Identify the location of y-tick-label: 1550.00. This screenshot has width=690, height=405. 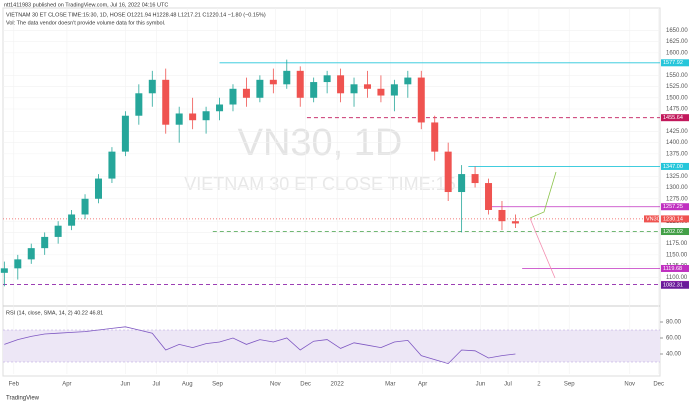
(677, 76).